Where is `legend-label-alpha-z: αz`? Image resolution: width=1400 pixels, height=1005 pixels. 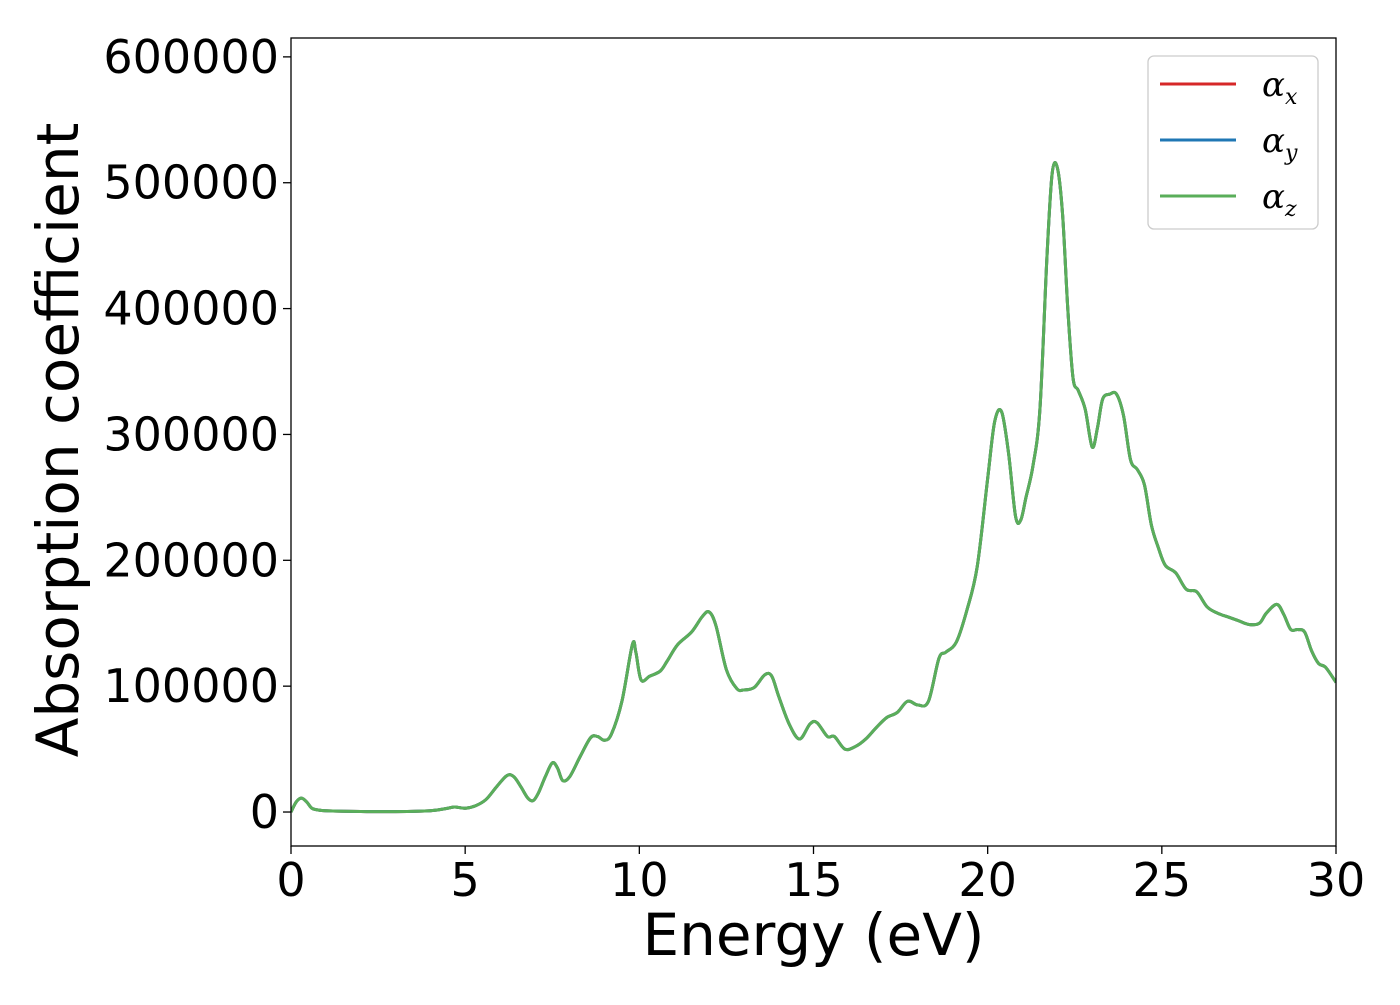
legend-label-alpha-z: αz is located at coordinates (1279, 199).